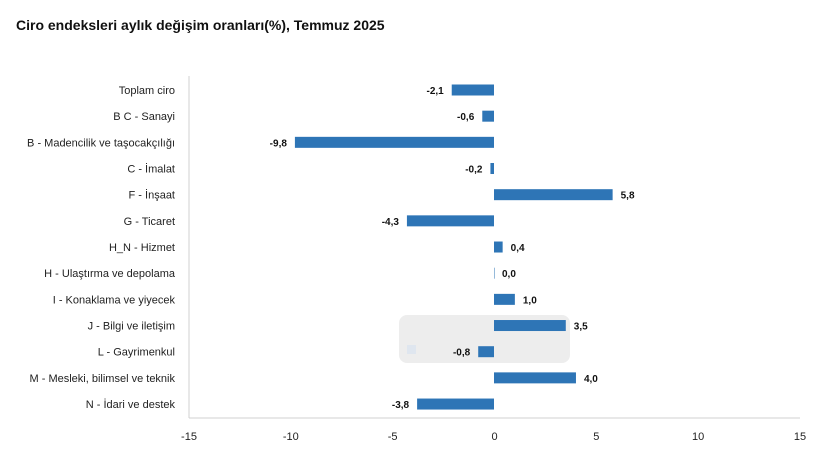  I want to click on data-label: -0,6, so click(466, 117).